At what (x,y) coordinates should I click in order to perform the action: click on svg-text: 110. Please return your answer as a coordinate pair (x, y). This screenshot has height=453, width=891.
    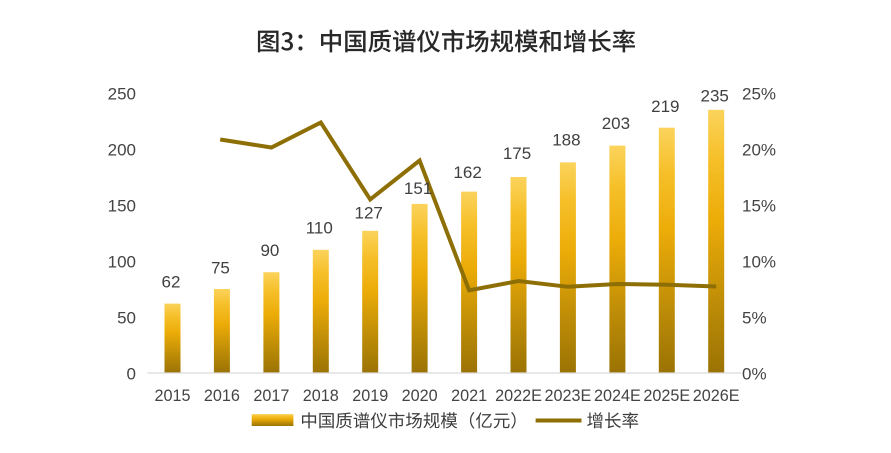
    Looking at the image, I should click on (319, 228).